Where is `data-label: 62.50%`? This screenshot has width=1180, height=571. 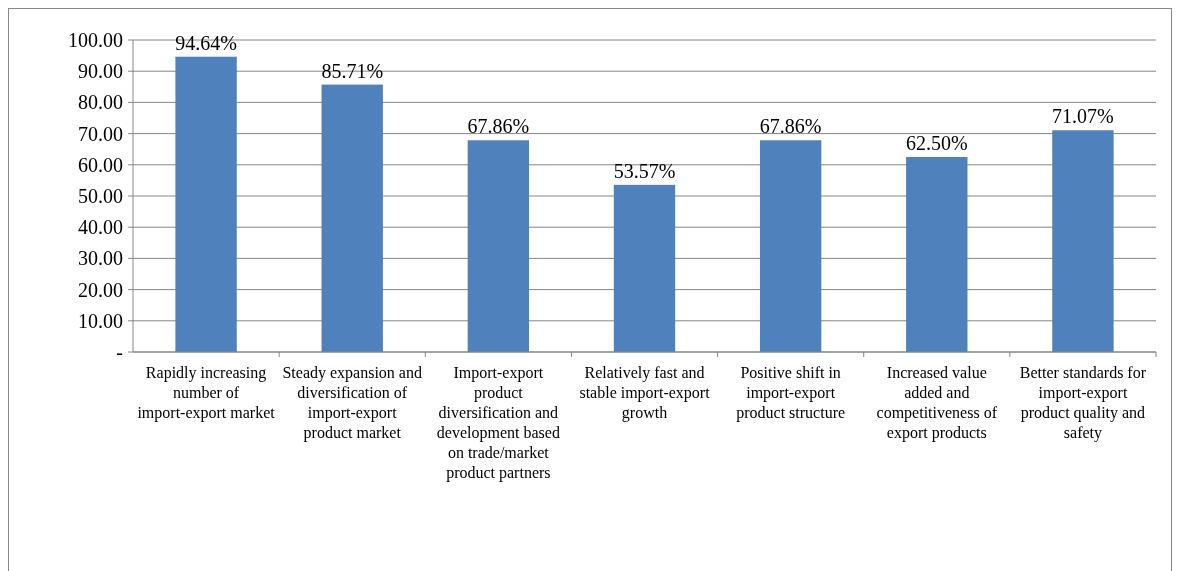 data-label: 62.50% is located at coordinates (936, 143).